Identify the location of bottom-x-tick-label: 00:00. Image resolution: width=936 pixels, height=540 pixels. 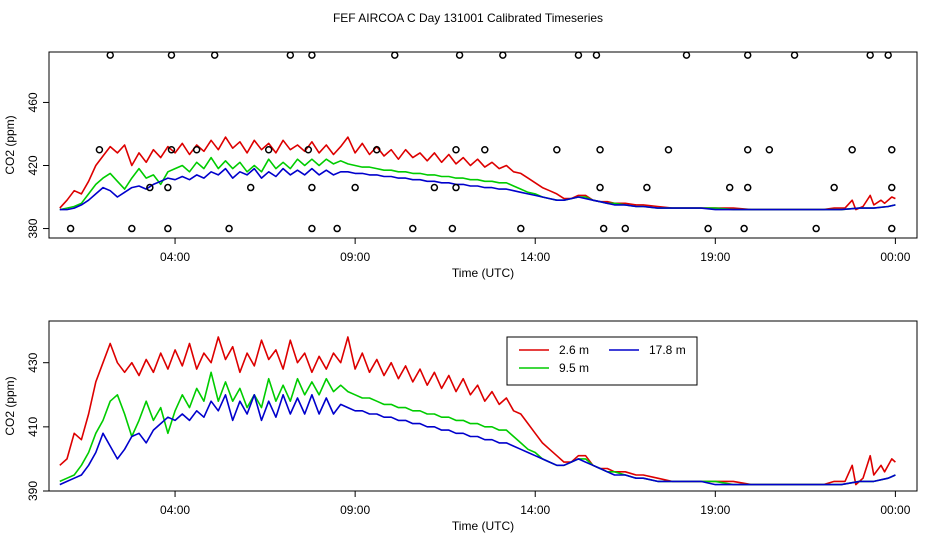
(895, 510).